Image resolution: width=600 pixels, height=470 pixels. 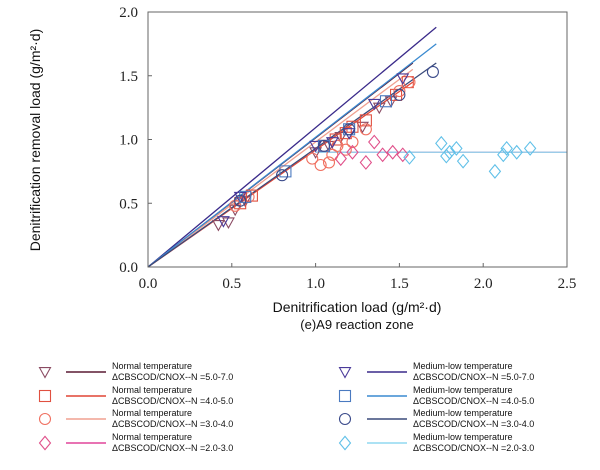 What do you see at coordinates (128, 204) in the screenshot?
I see `y-tick-label: 0.5` at bounding box center [128, 204].